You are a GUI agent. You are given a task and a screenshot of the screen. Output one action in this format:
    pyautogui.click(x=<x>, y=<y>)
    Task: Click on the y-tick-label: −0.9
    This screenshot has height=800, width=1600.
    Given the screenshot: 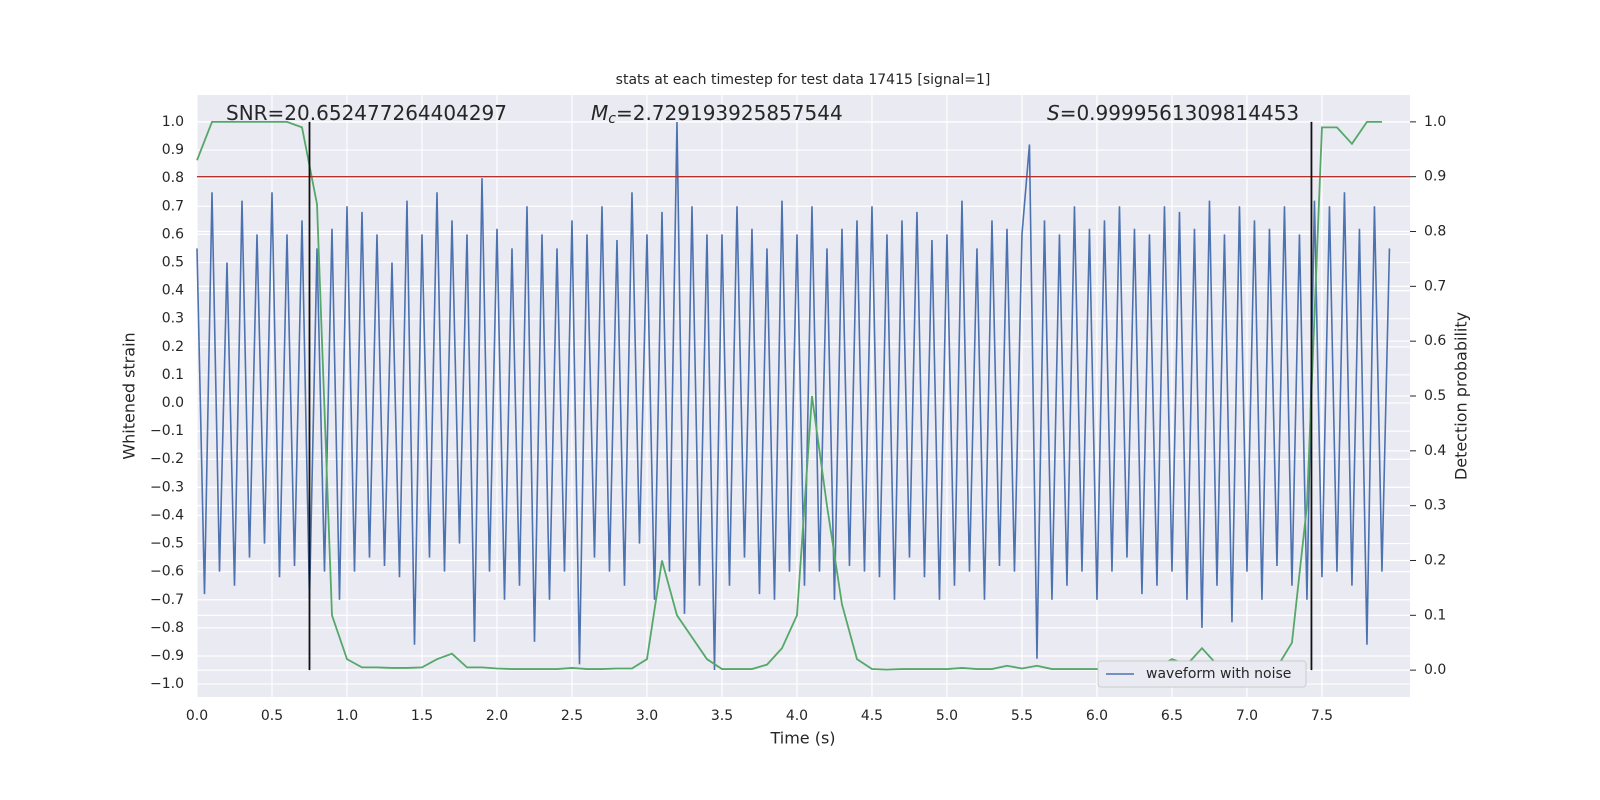 What is the action you would take?
    pyautogui.click(x=167, y=656)
    